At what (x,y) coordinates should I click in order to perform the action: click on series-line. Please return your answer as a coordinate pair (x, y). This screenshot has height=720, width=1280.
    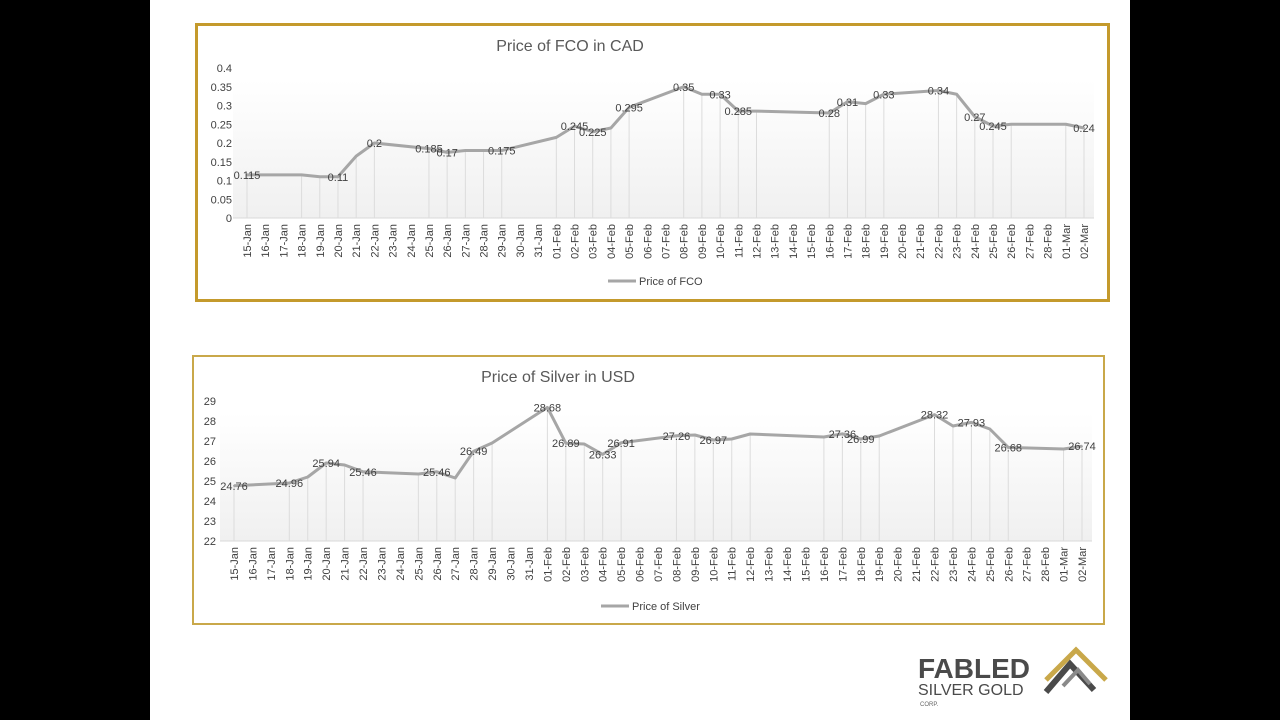
    Looking at the image, I should click on (666, 132).